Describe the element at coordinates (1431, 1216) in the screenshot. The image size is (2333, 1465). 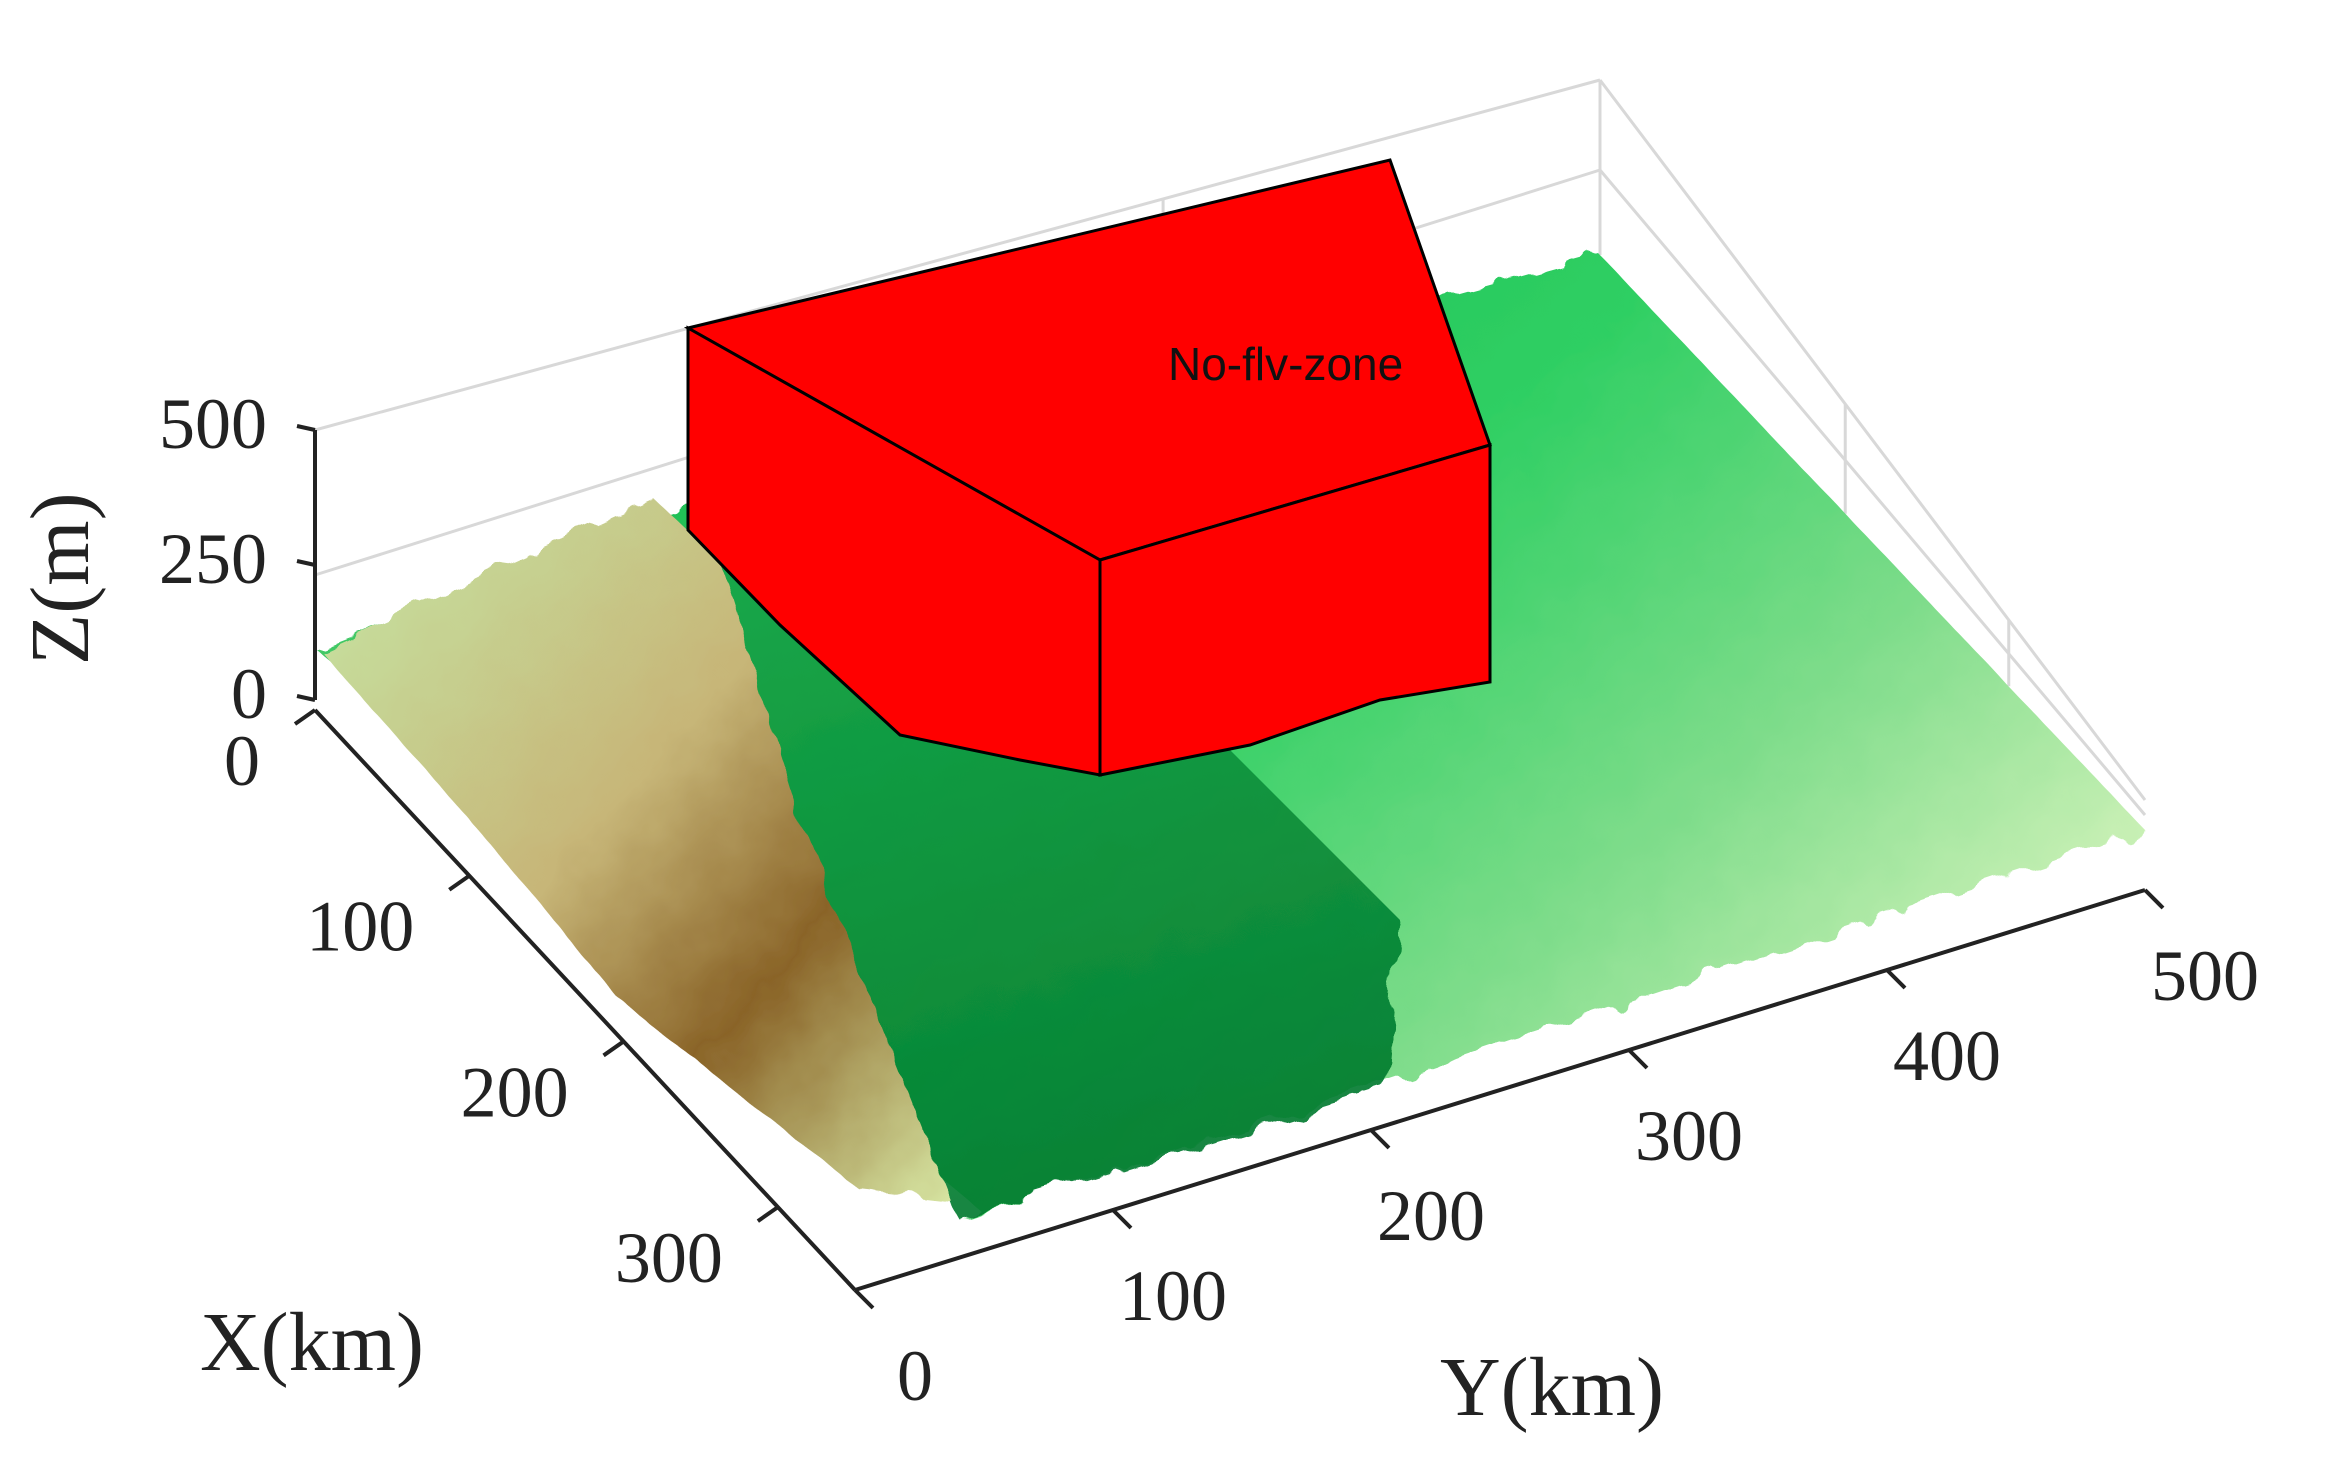
I see `y-axis-tick-label: 200` at that location.